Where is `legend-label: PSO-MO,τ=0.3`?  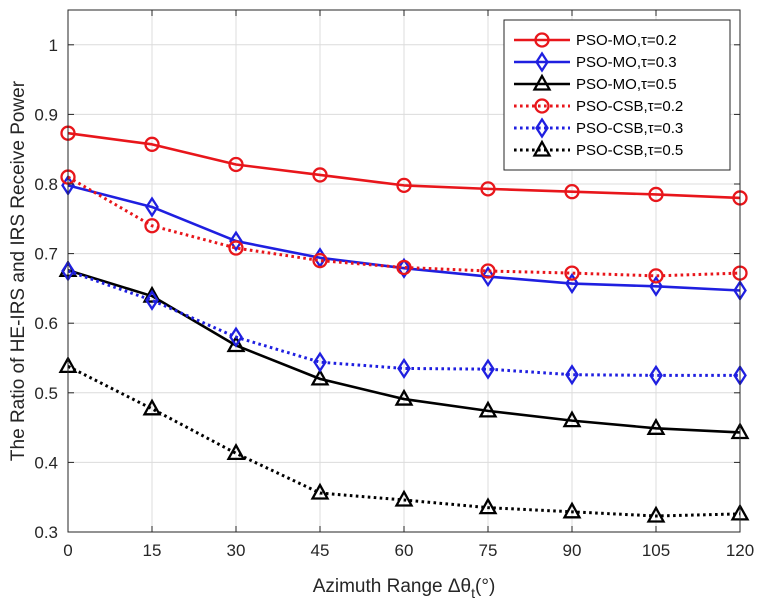
legend-label: PSO-MO,τ=0.3 is located at coordinates (626, 62).